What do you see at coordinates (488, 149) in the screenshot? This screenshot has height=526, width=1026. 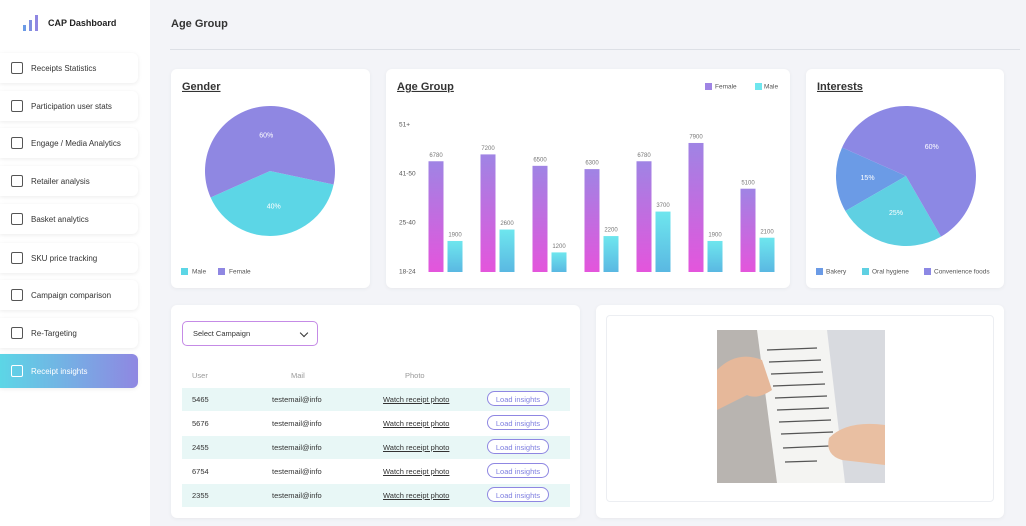 I see `bar-value-label: 7200` at bounding box center [488, 149].